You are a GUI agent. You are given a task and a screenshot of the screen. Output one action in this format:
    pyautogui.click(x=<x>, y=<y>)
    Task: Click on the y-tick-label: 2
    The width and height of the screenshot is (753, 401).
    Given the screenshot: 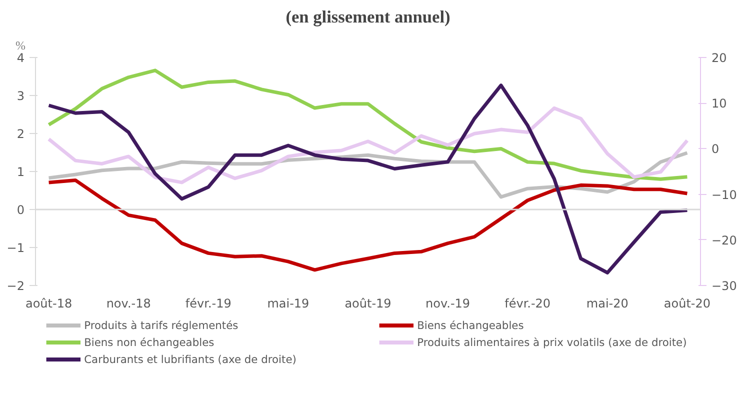 What is the action you would take?
    pyautogui.click(x=20, y=134)
    